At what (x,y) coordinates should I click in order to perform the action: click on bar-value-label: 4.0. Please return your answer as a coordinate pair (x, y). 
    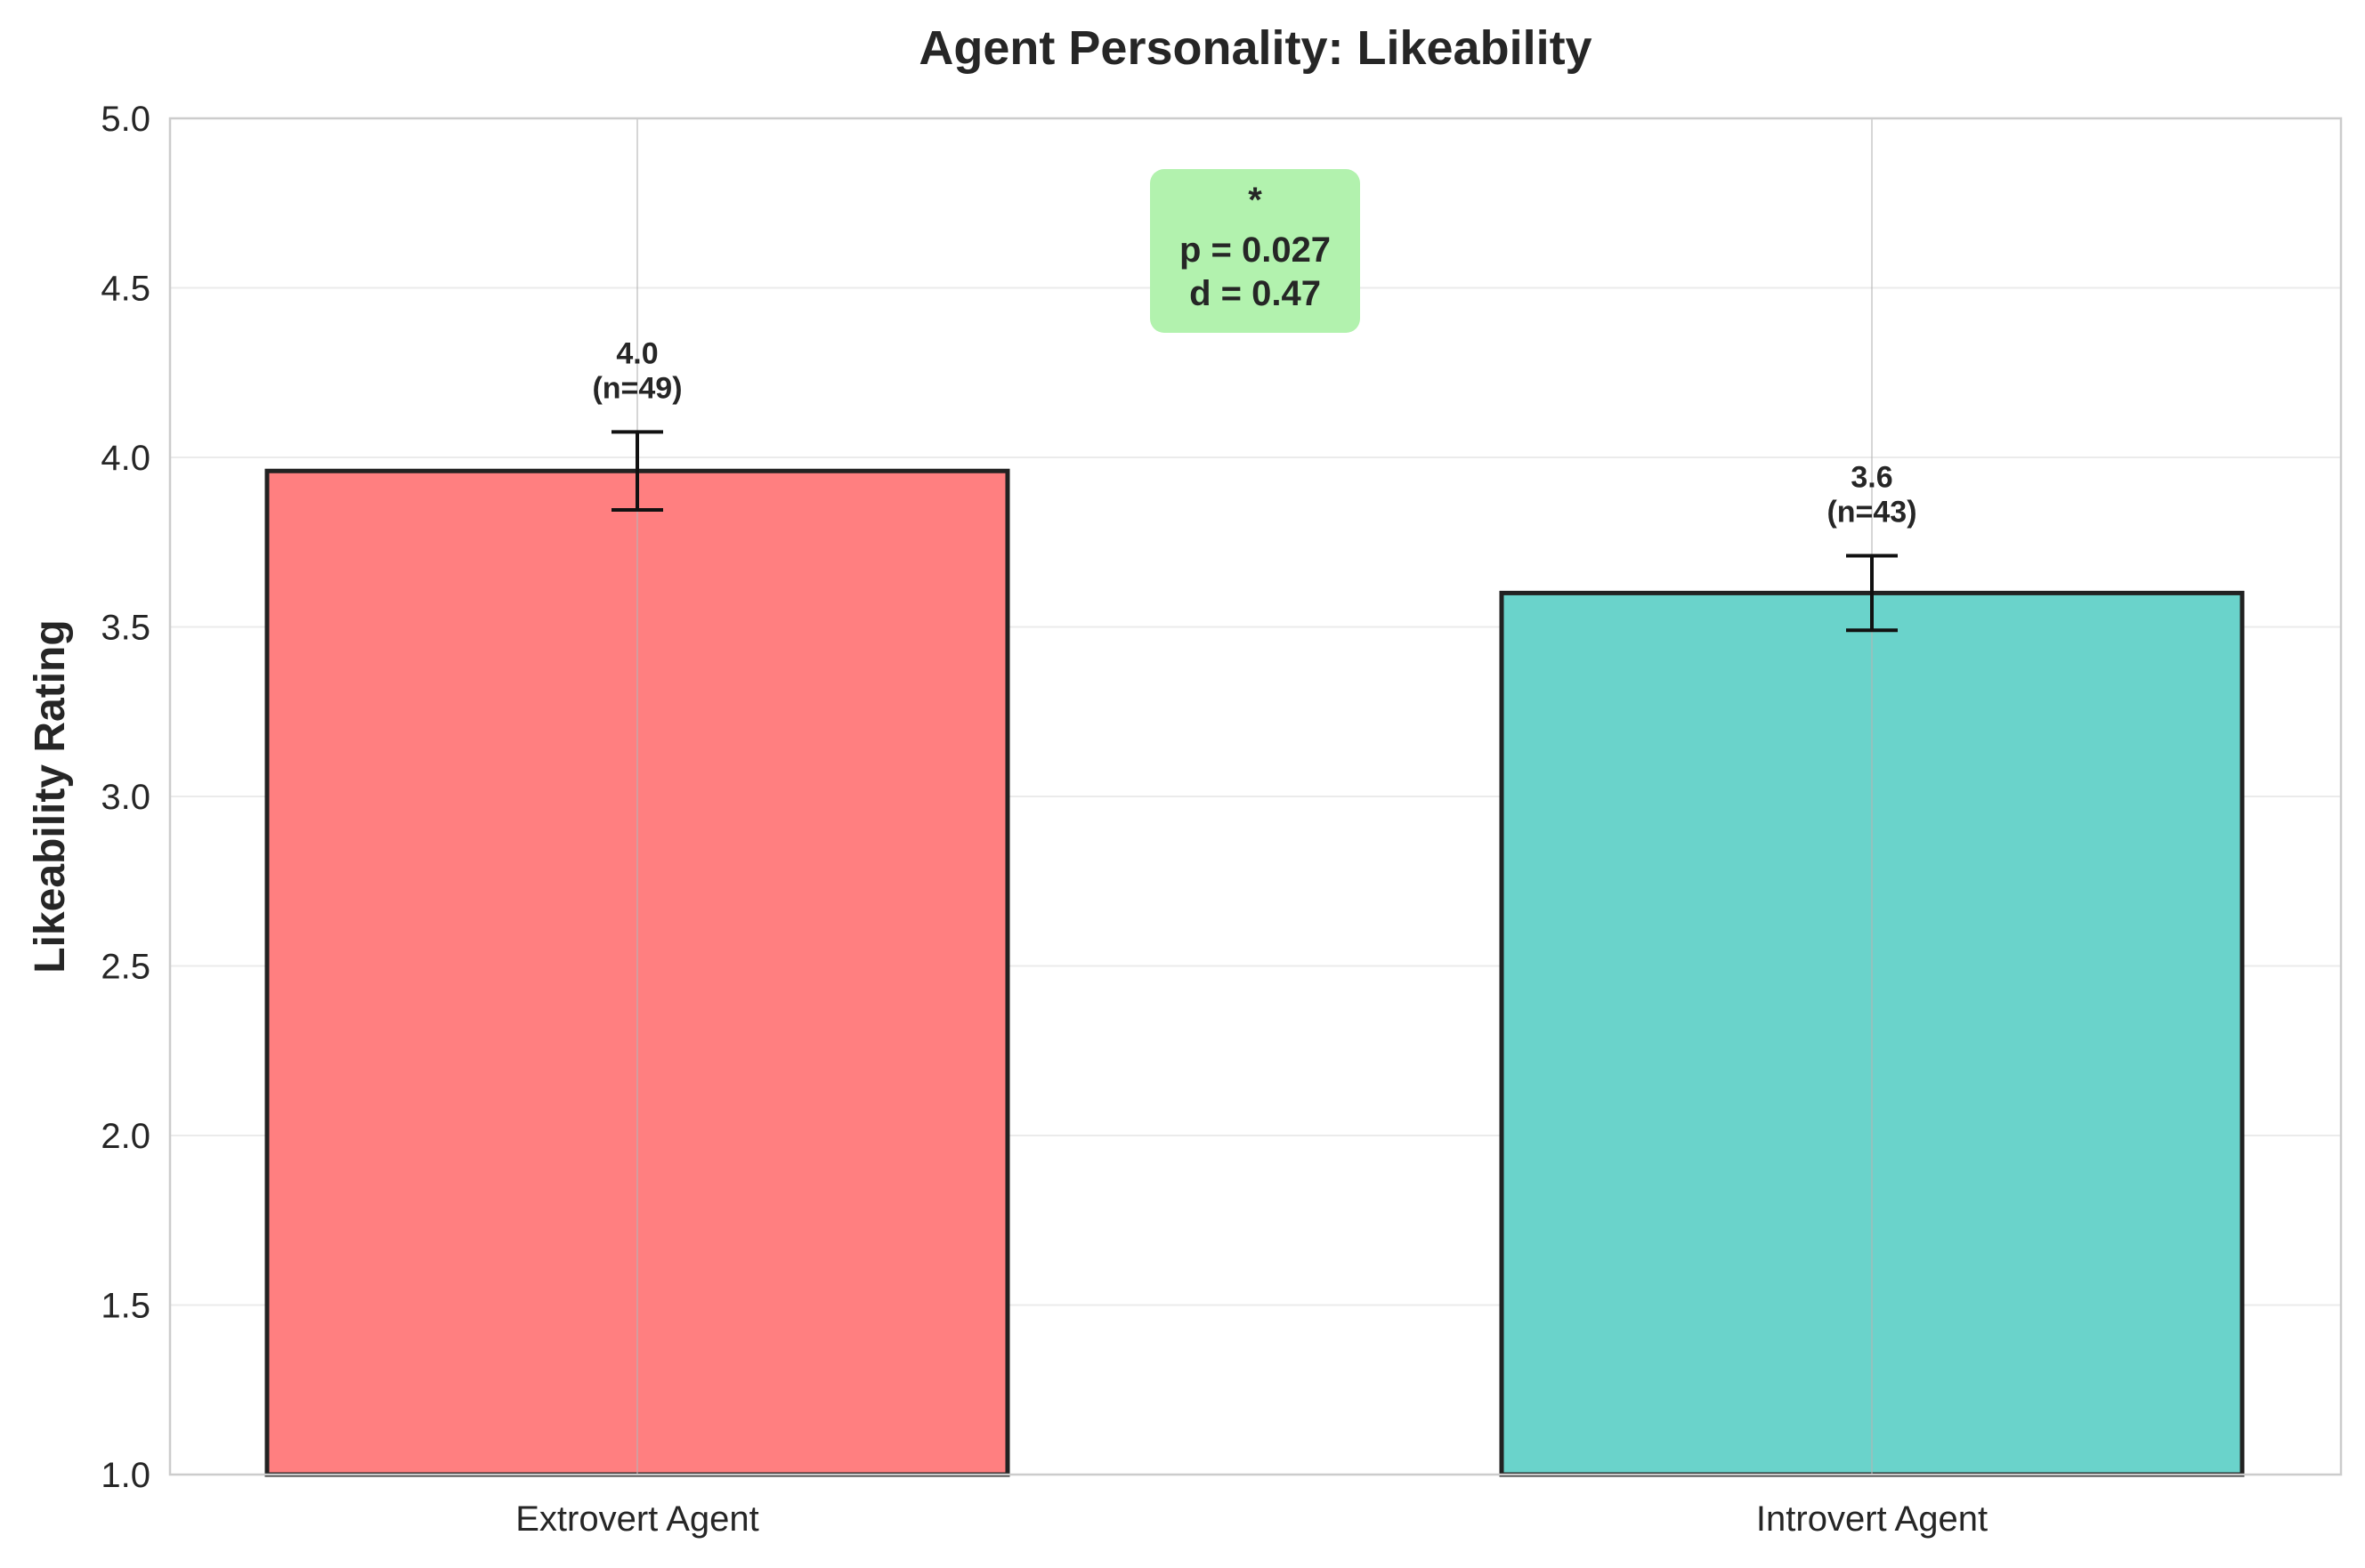
    Looking at the image, I should click on (637, 353).